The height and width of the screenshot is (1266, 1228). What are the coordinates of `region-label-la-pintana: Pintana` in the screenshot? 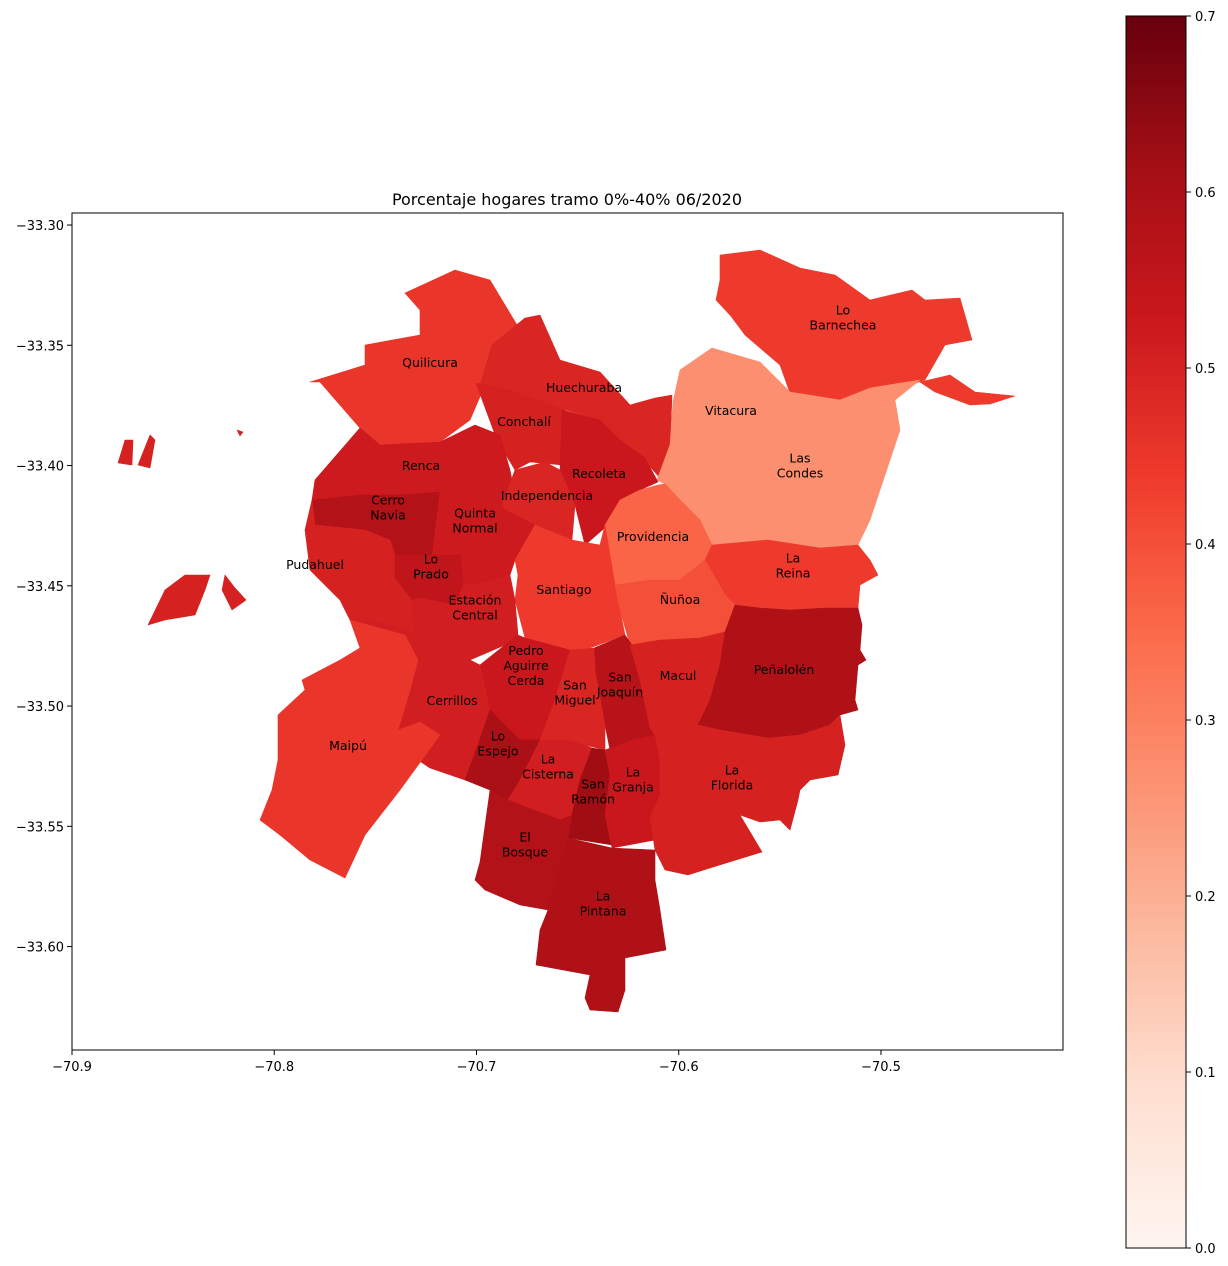 It's located at (603, 911).